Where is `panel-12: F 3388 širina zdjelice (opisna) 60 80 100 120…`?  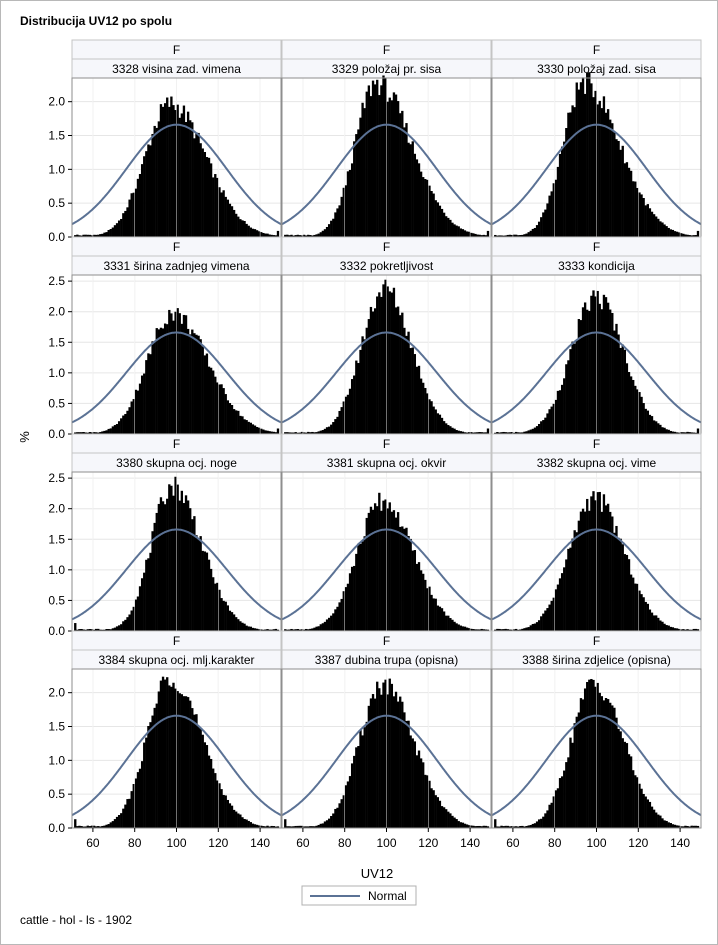 panel-12: F 3388 širina zdjelice (opisna) 60 80 100 120… is located at coordinates (596, 740).